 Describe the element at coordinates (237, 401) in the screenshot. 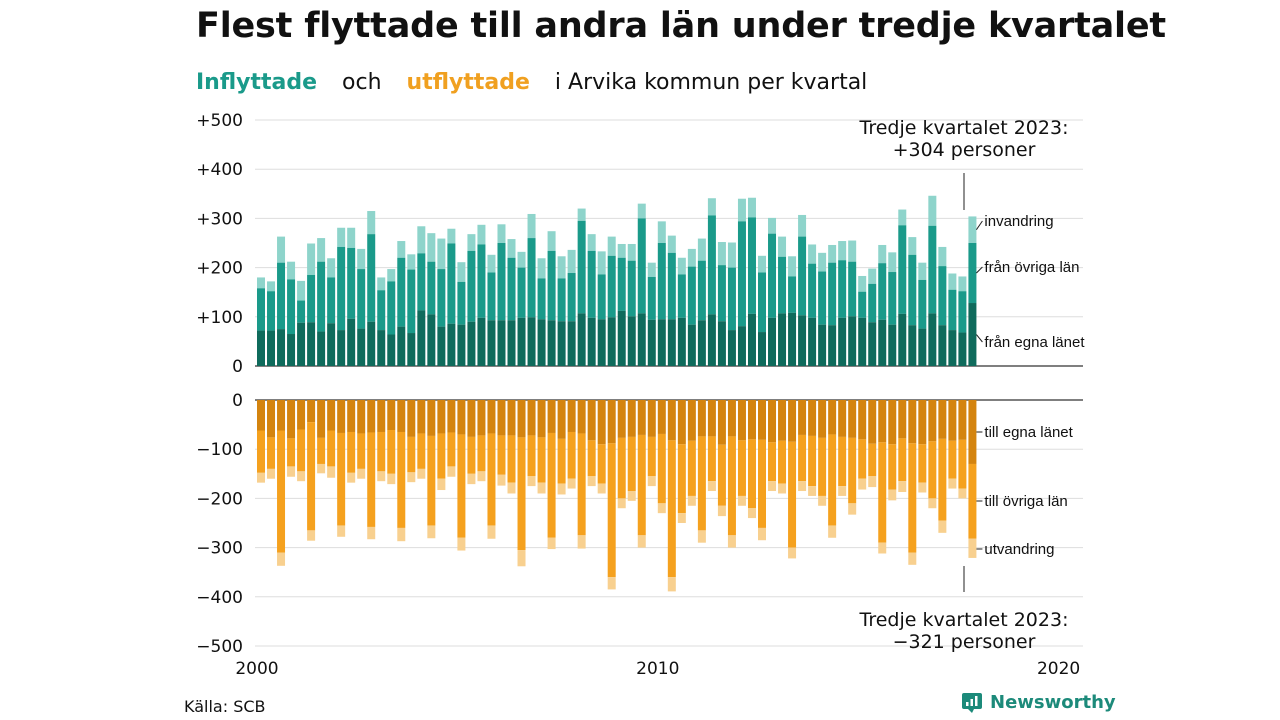

I see `y-tick-label-bottom: 0` at that location.